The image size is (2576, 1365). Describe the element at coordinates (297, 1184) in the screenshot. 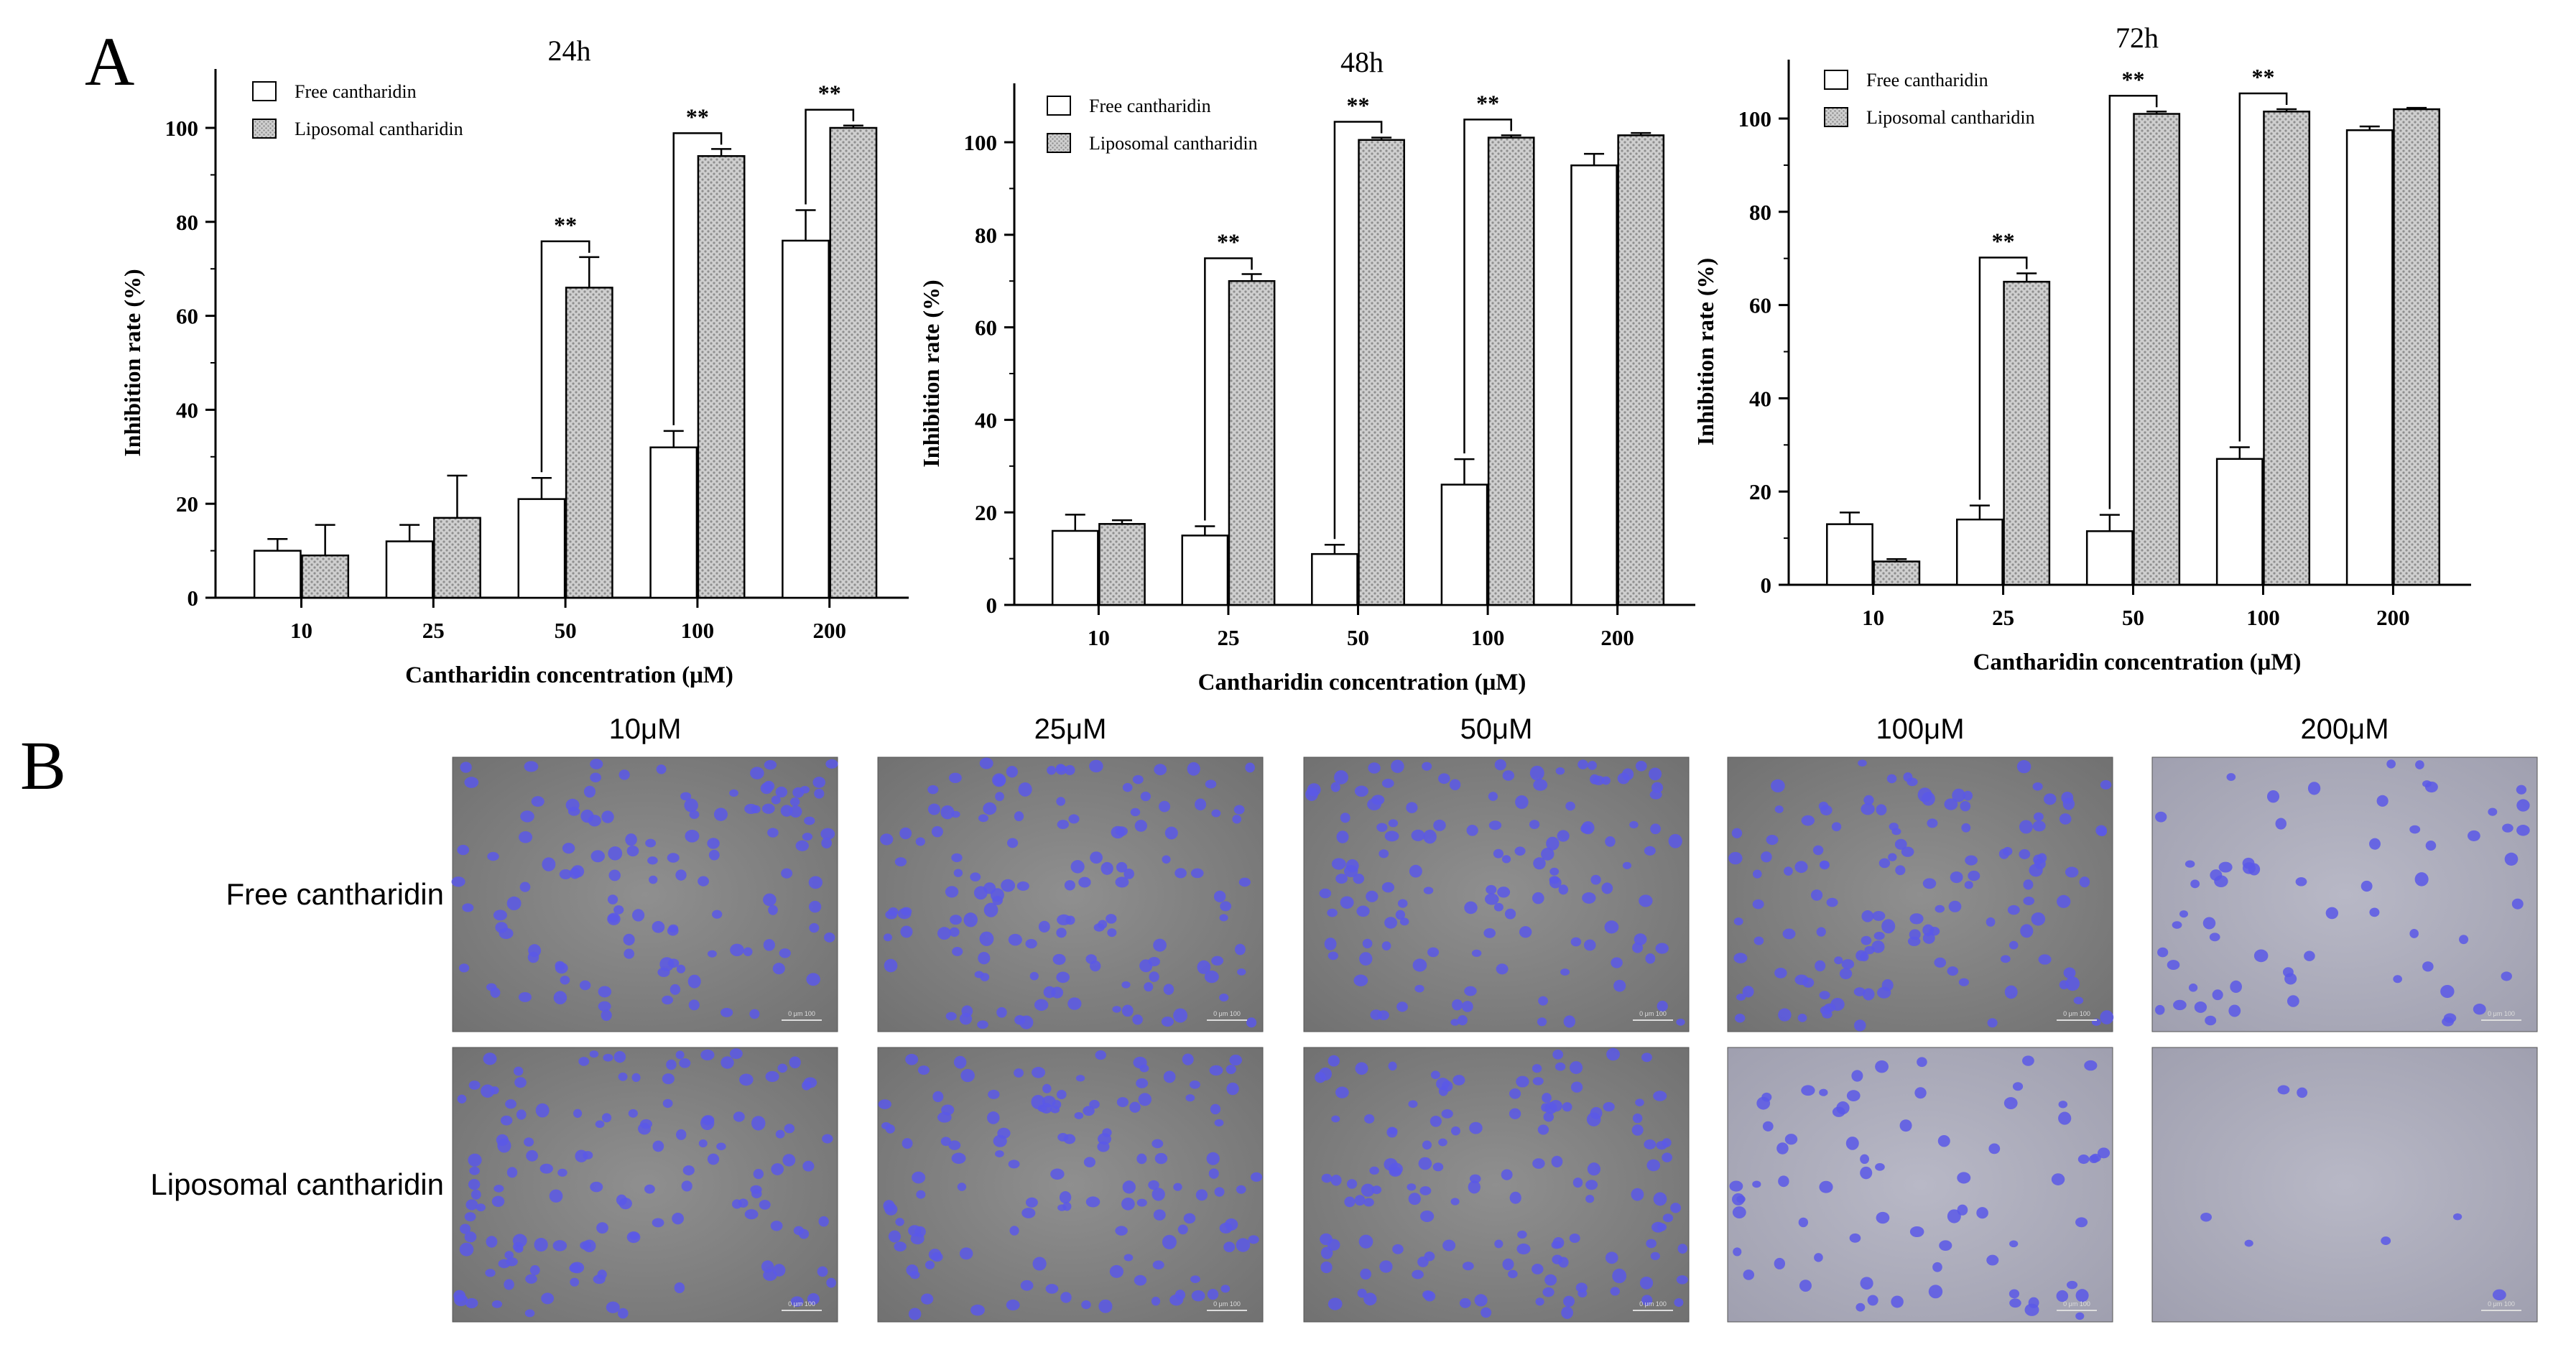

I see `row-label: Liposomal cantharidin` at that location.